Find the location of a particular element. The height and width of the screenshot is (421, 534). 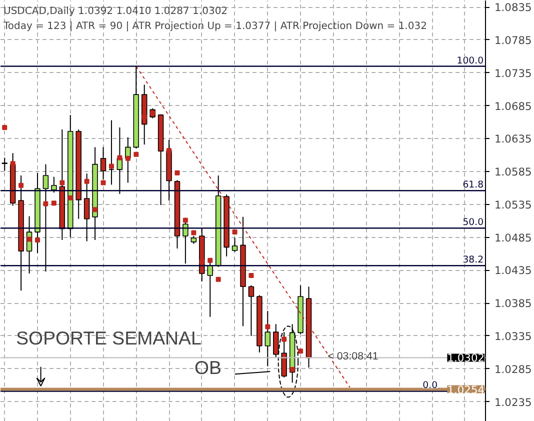

y-tick-label: 1.0735 is located at coordinates (513, 73).